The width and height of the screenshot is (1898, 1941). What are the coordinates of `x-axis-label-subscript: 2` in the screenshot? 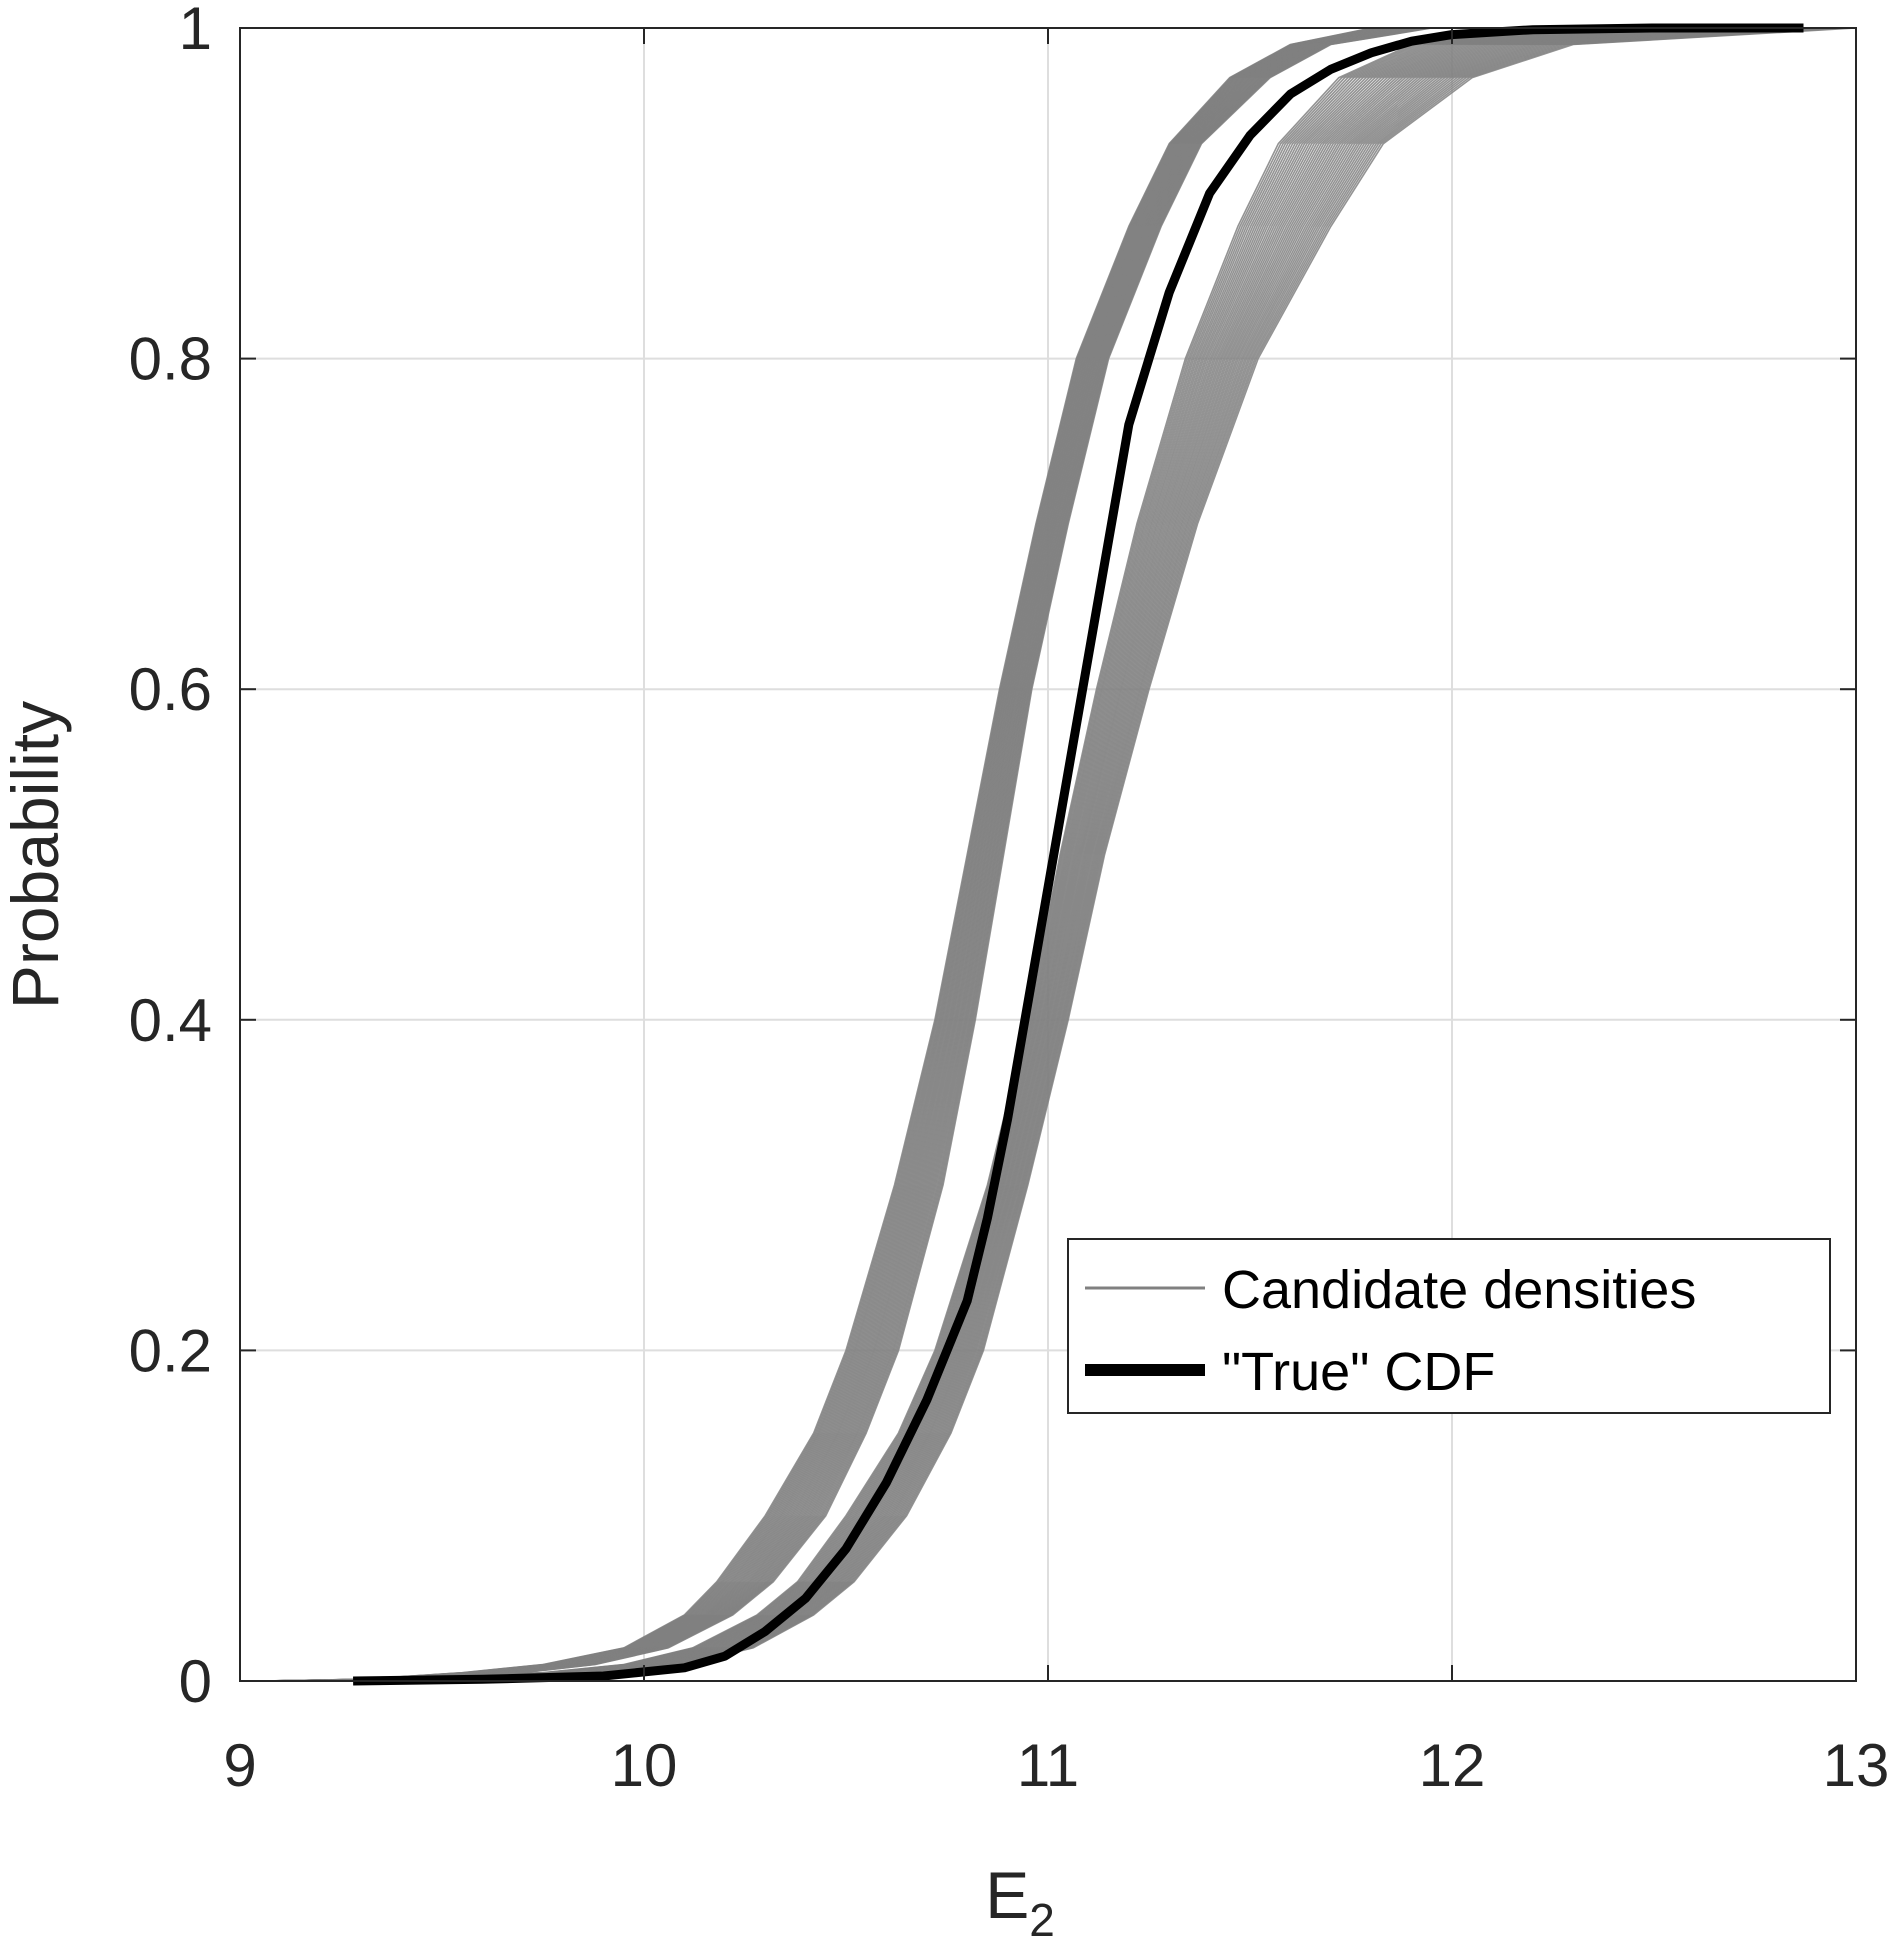 It's located at (1042, 1917).